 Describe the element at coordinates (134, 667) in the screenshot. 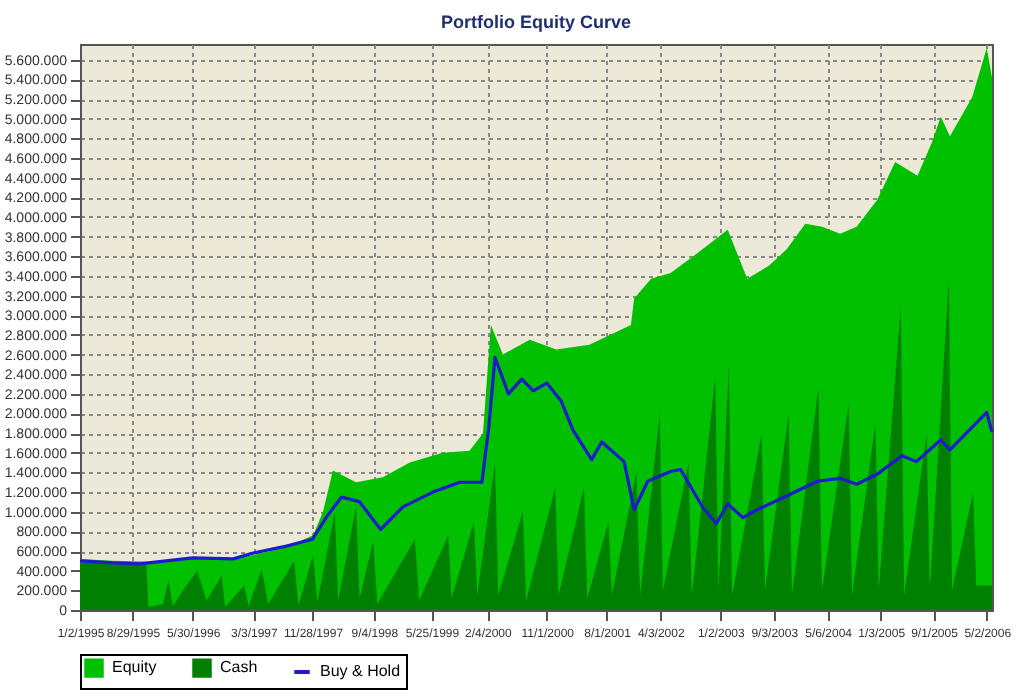

I see `legend-label: Equity` at that location.